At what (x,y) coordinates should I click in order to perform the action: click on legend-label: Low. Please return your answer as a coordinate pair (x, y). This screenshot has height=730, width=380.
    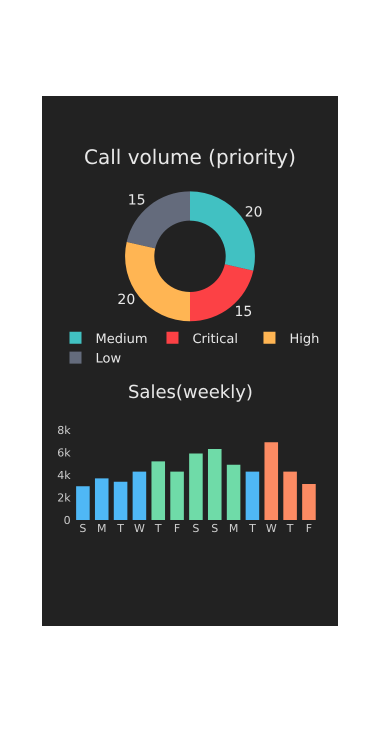
    Looking at the image, I should click on (109, 359).